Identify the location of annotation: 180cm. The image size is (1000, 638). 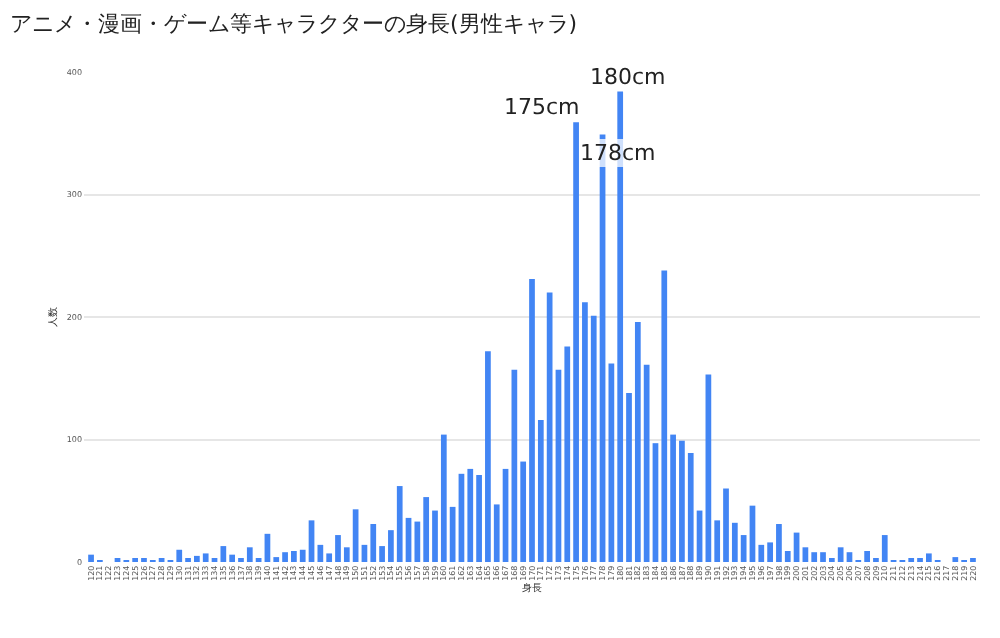
(628, 77).